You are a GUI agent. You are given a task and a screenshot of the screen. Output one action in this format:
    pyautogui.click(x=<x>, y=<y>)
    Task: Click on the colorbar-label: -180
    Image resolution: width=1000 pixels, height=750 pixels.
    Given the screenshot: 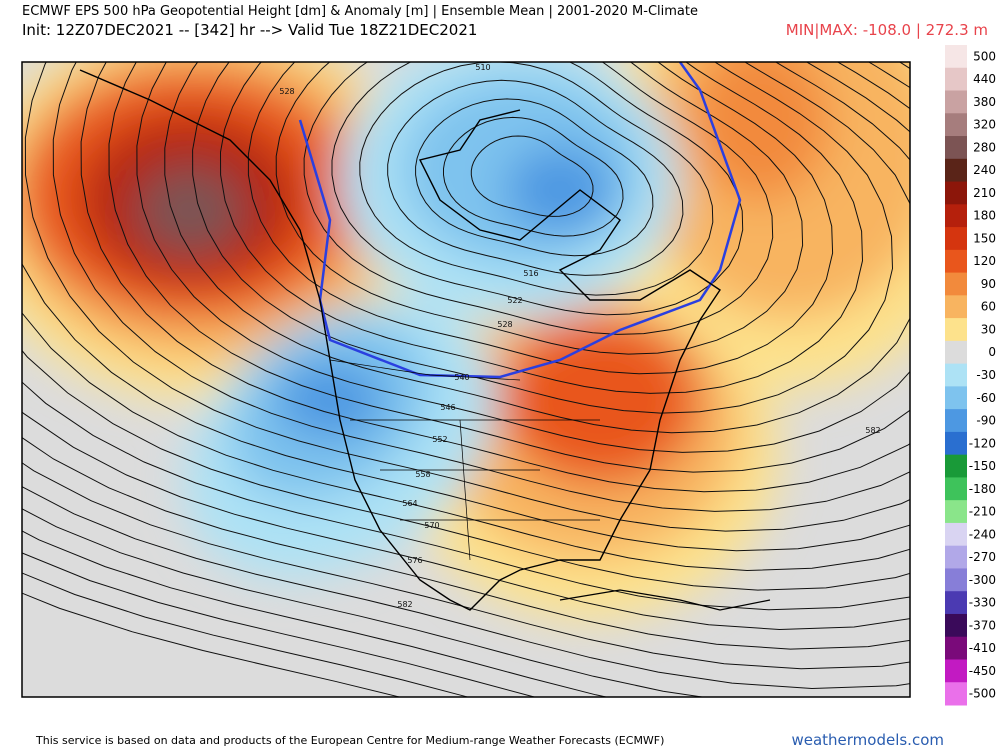 What is the action you would take?
    pyautogui.click(x=982, y=489)
    